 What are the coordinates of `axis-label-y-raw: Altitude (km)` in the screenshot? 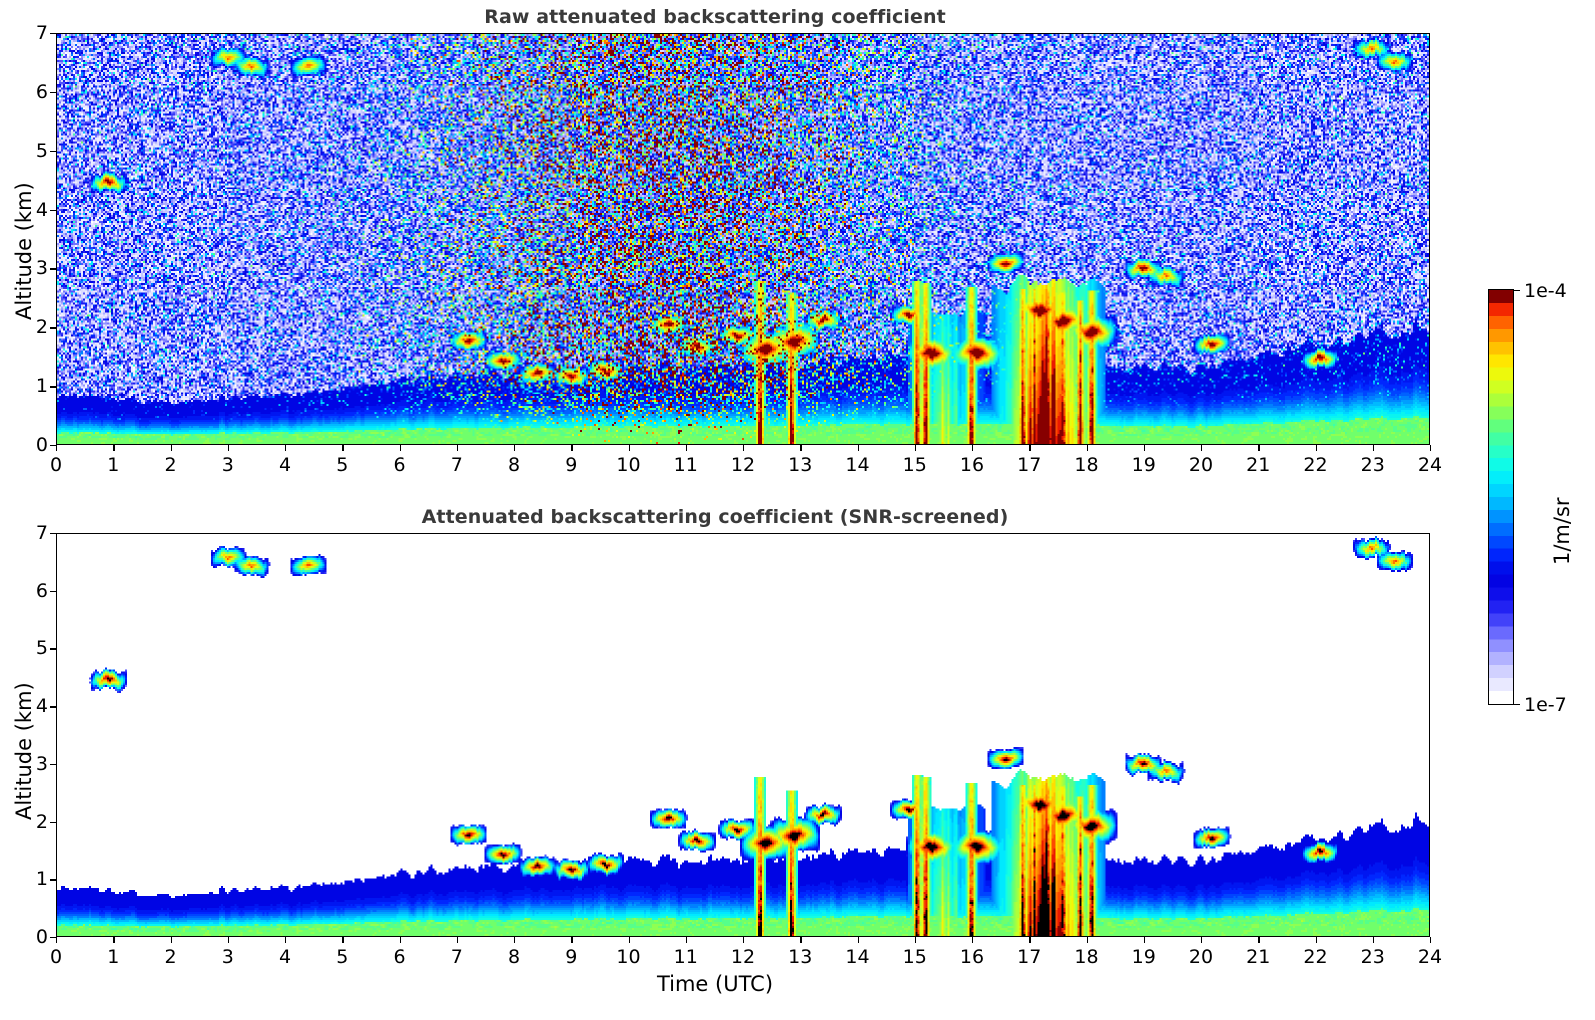 It's located at (24, 251).